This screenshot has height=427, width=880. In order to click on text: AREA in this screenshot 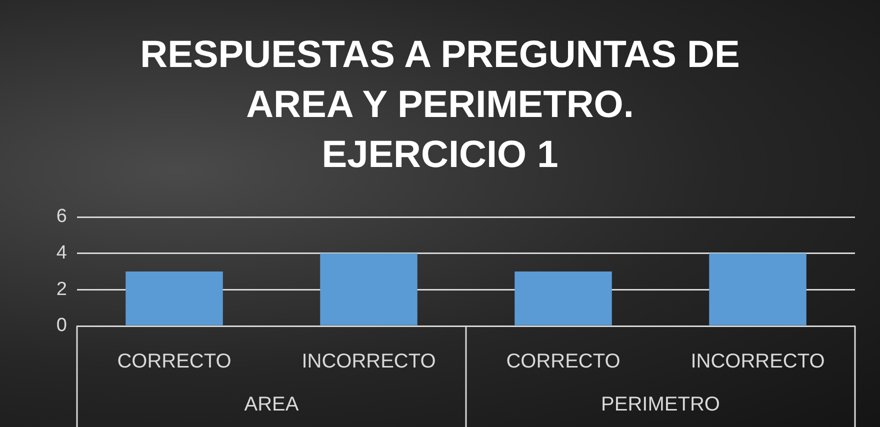, I will do `click(272, 405)`.